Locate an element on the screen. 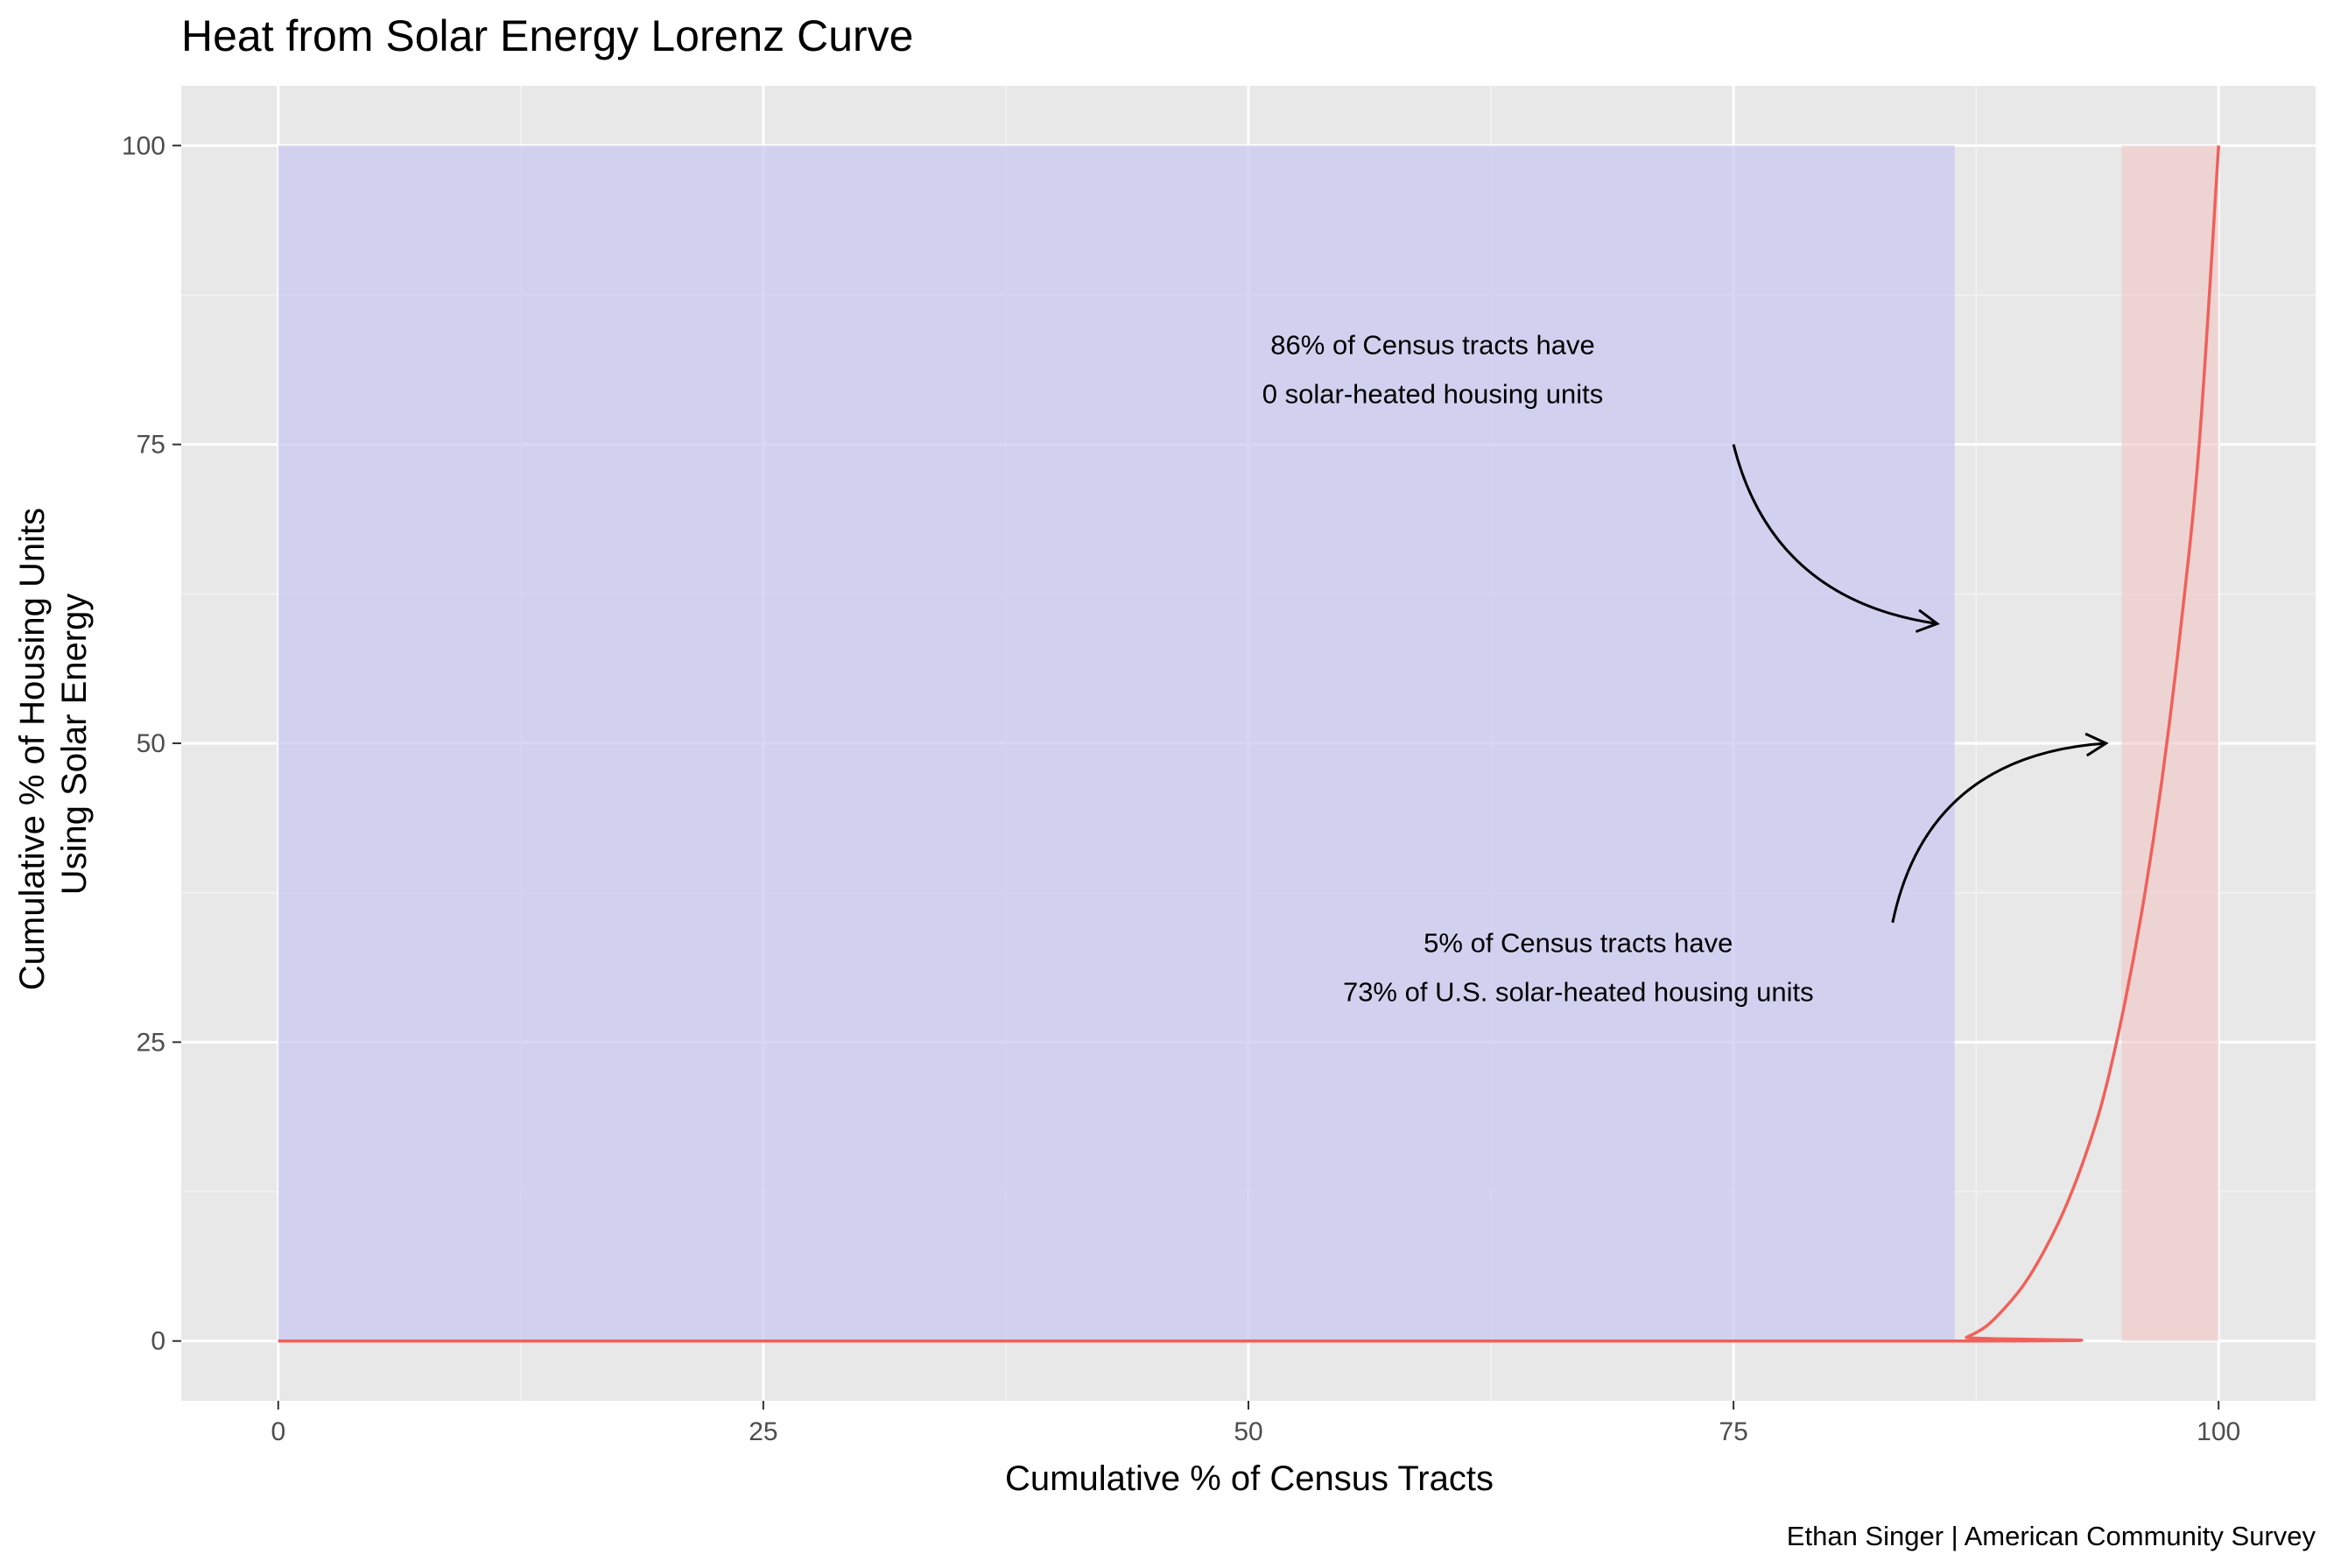  annotation-line: 73% of U.S. solar-heated housing units is located at coordinates (1578, 992).